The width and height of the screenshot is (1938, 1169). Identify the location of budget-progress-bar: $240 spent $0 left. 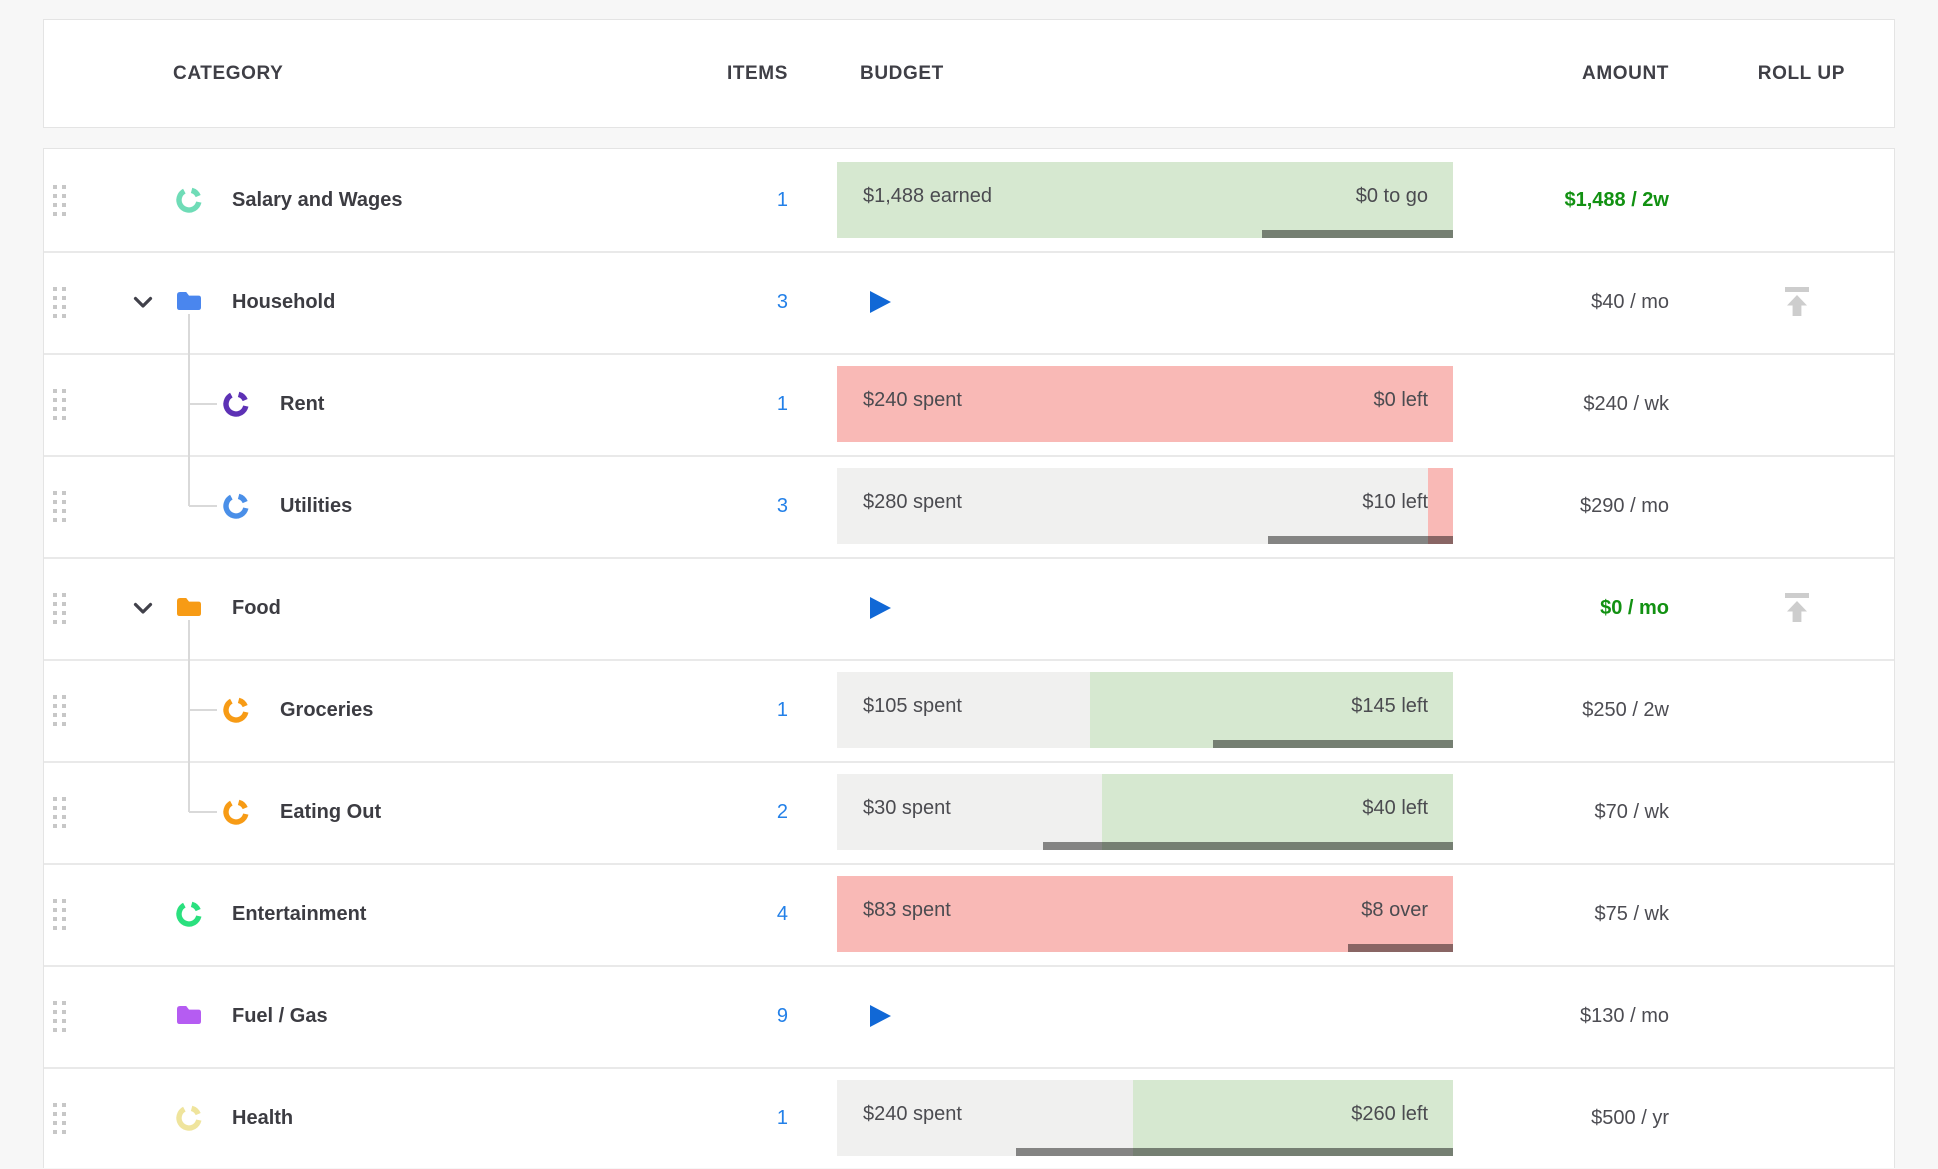
(1145, 404).